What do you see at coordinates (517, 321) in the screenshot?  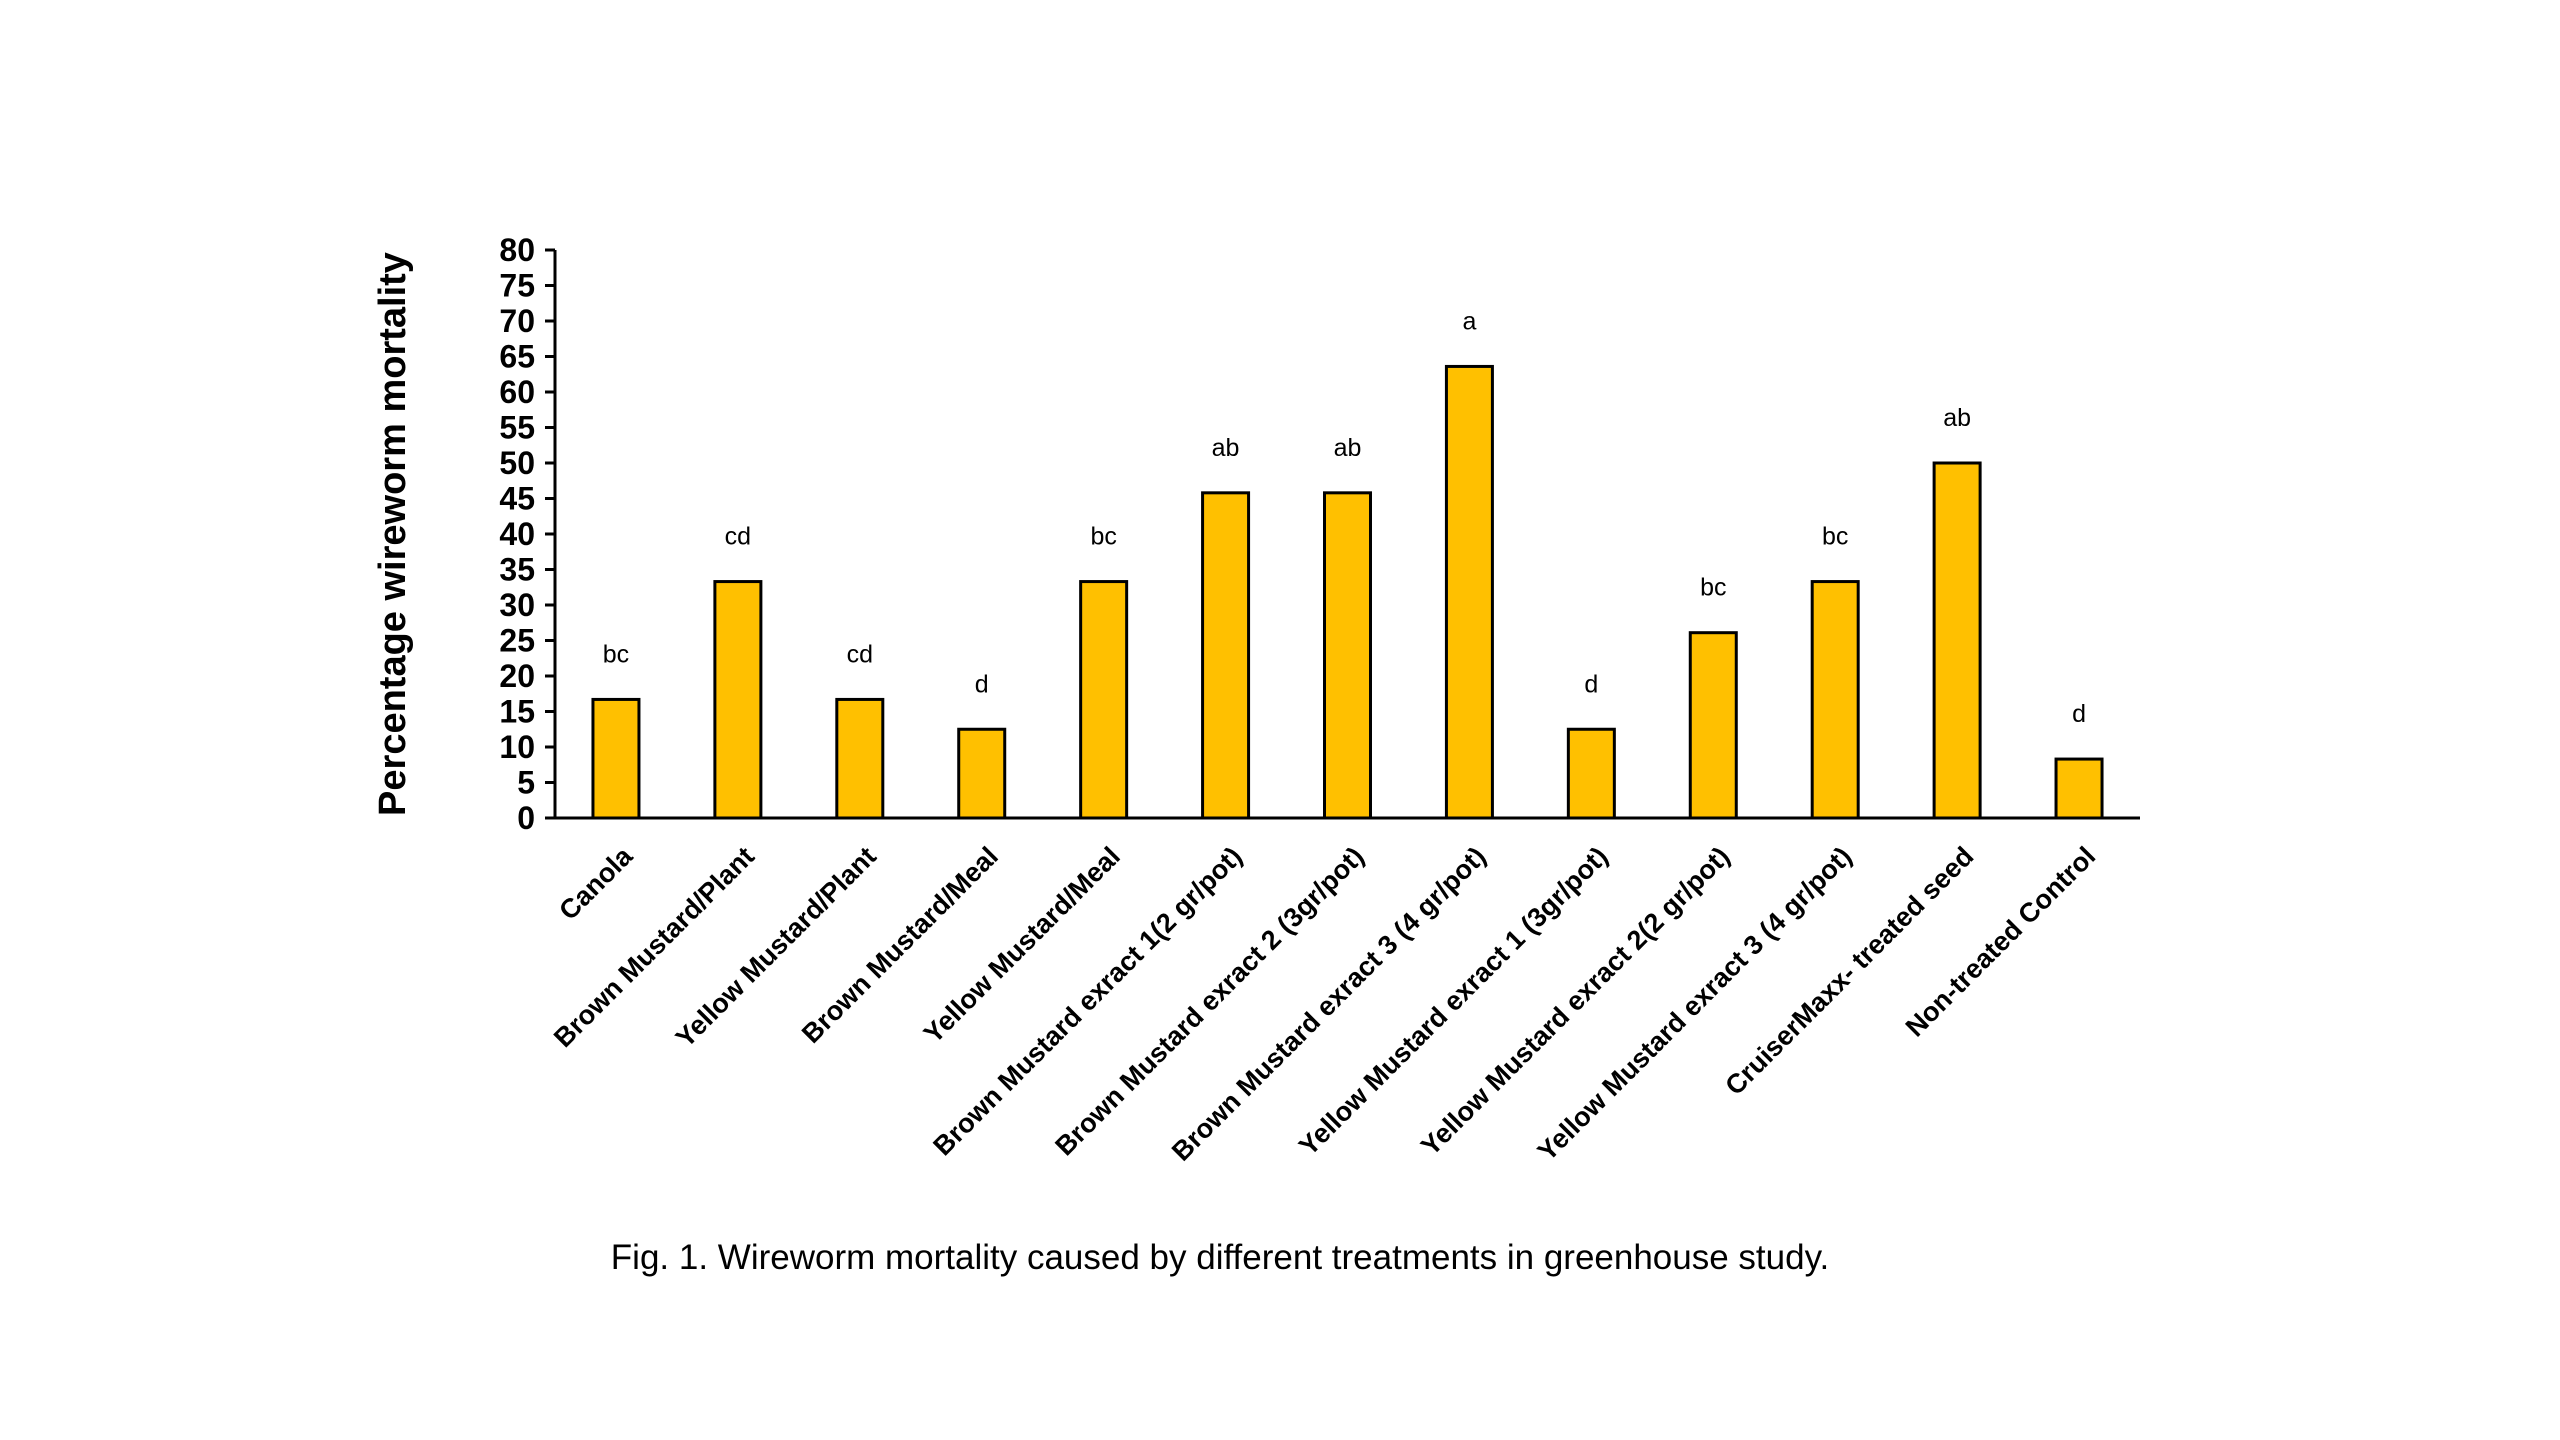 I see `y-tick-label: 70` at bounding box center [517, 321].